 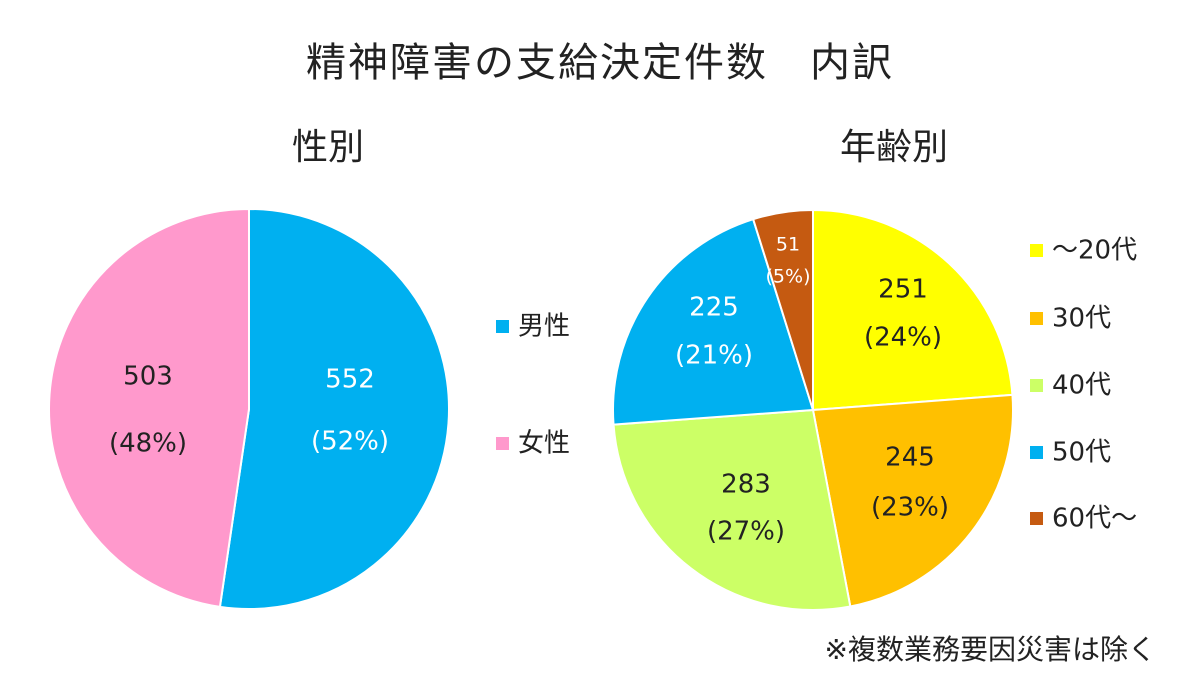 I want to click on age-legend-label-2: 40代, so click(x=1081, y=386).